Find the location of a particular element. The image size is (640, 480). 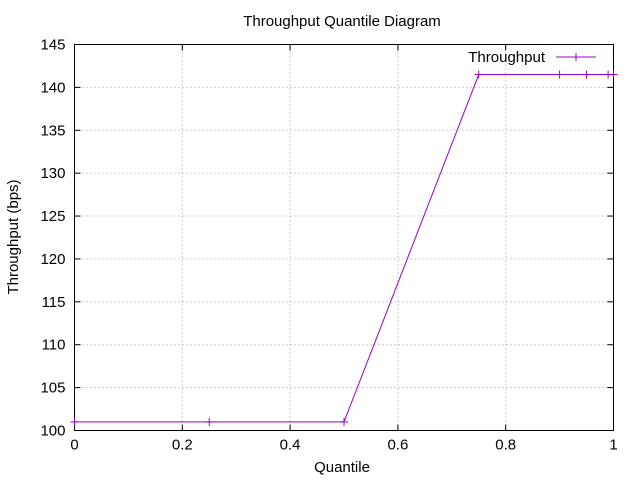

y-tick-label: 120 is located at coordinates (52, 259).